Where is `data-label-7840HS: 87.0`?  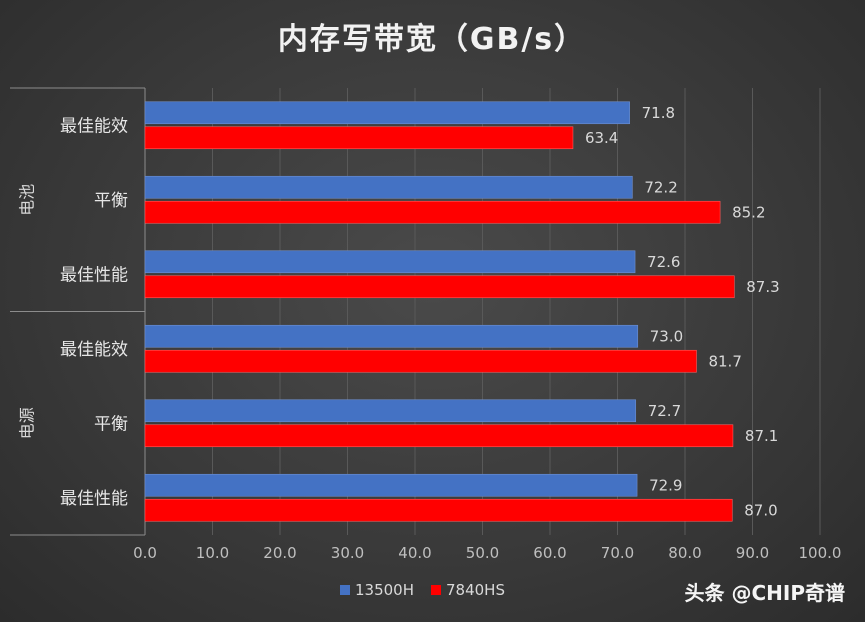 data-label-7840HS: 87.0 is located at coordinates (760, 510).